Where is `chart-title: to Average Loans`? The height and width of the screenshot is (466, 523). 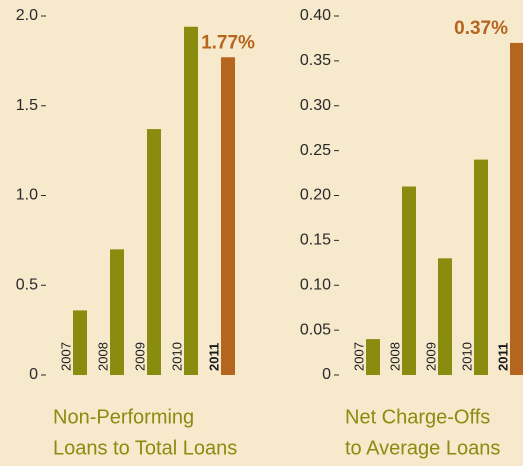 chart-title: to Average Loans is located at coordinates (422, 448).